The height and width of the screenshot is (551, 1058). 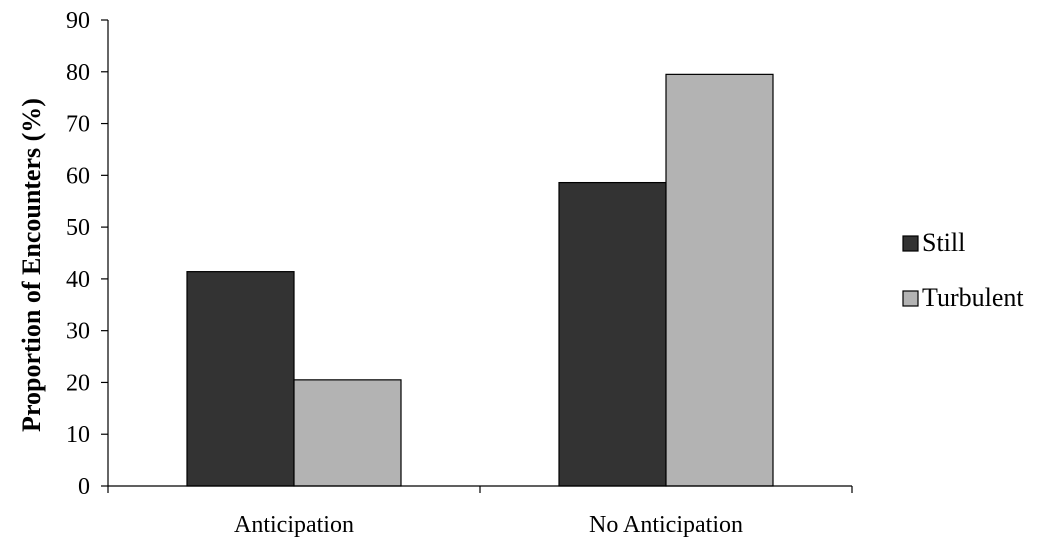 What do you see at coordinates (78, 176) in the screenshot?
I see `y-tick-label: 60` at bounding box center [78, 176].